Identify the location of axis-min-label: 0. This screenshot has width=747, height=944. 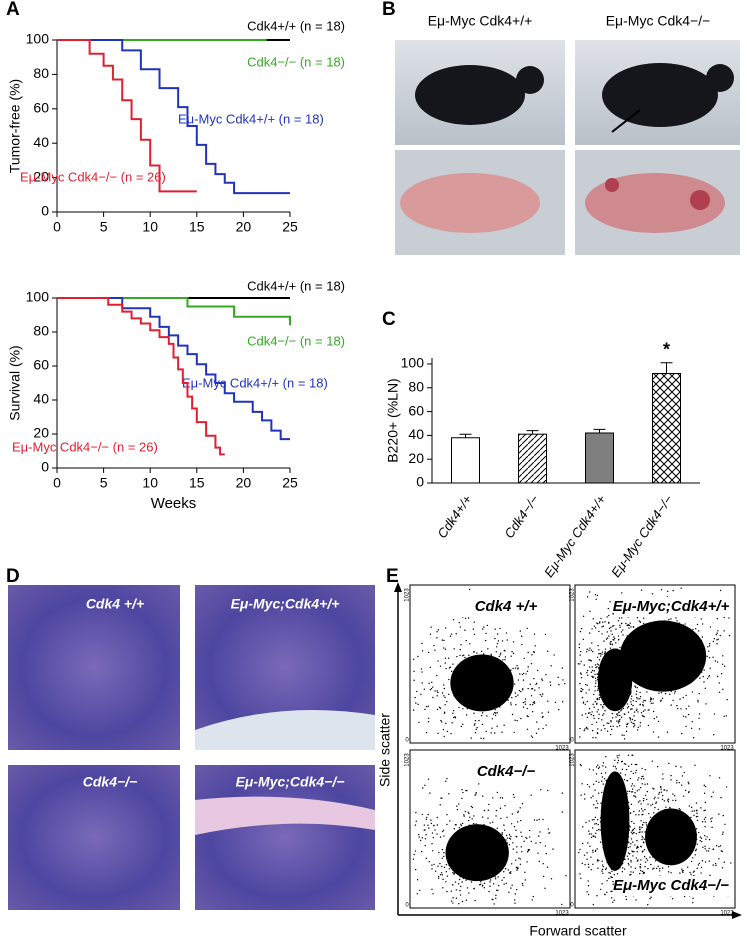
(572, 906).